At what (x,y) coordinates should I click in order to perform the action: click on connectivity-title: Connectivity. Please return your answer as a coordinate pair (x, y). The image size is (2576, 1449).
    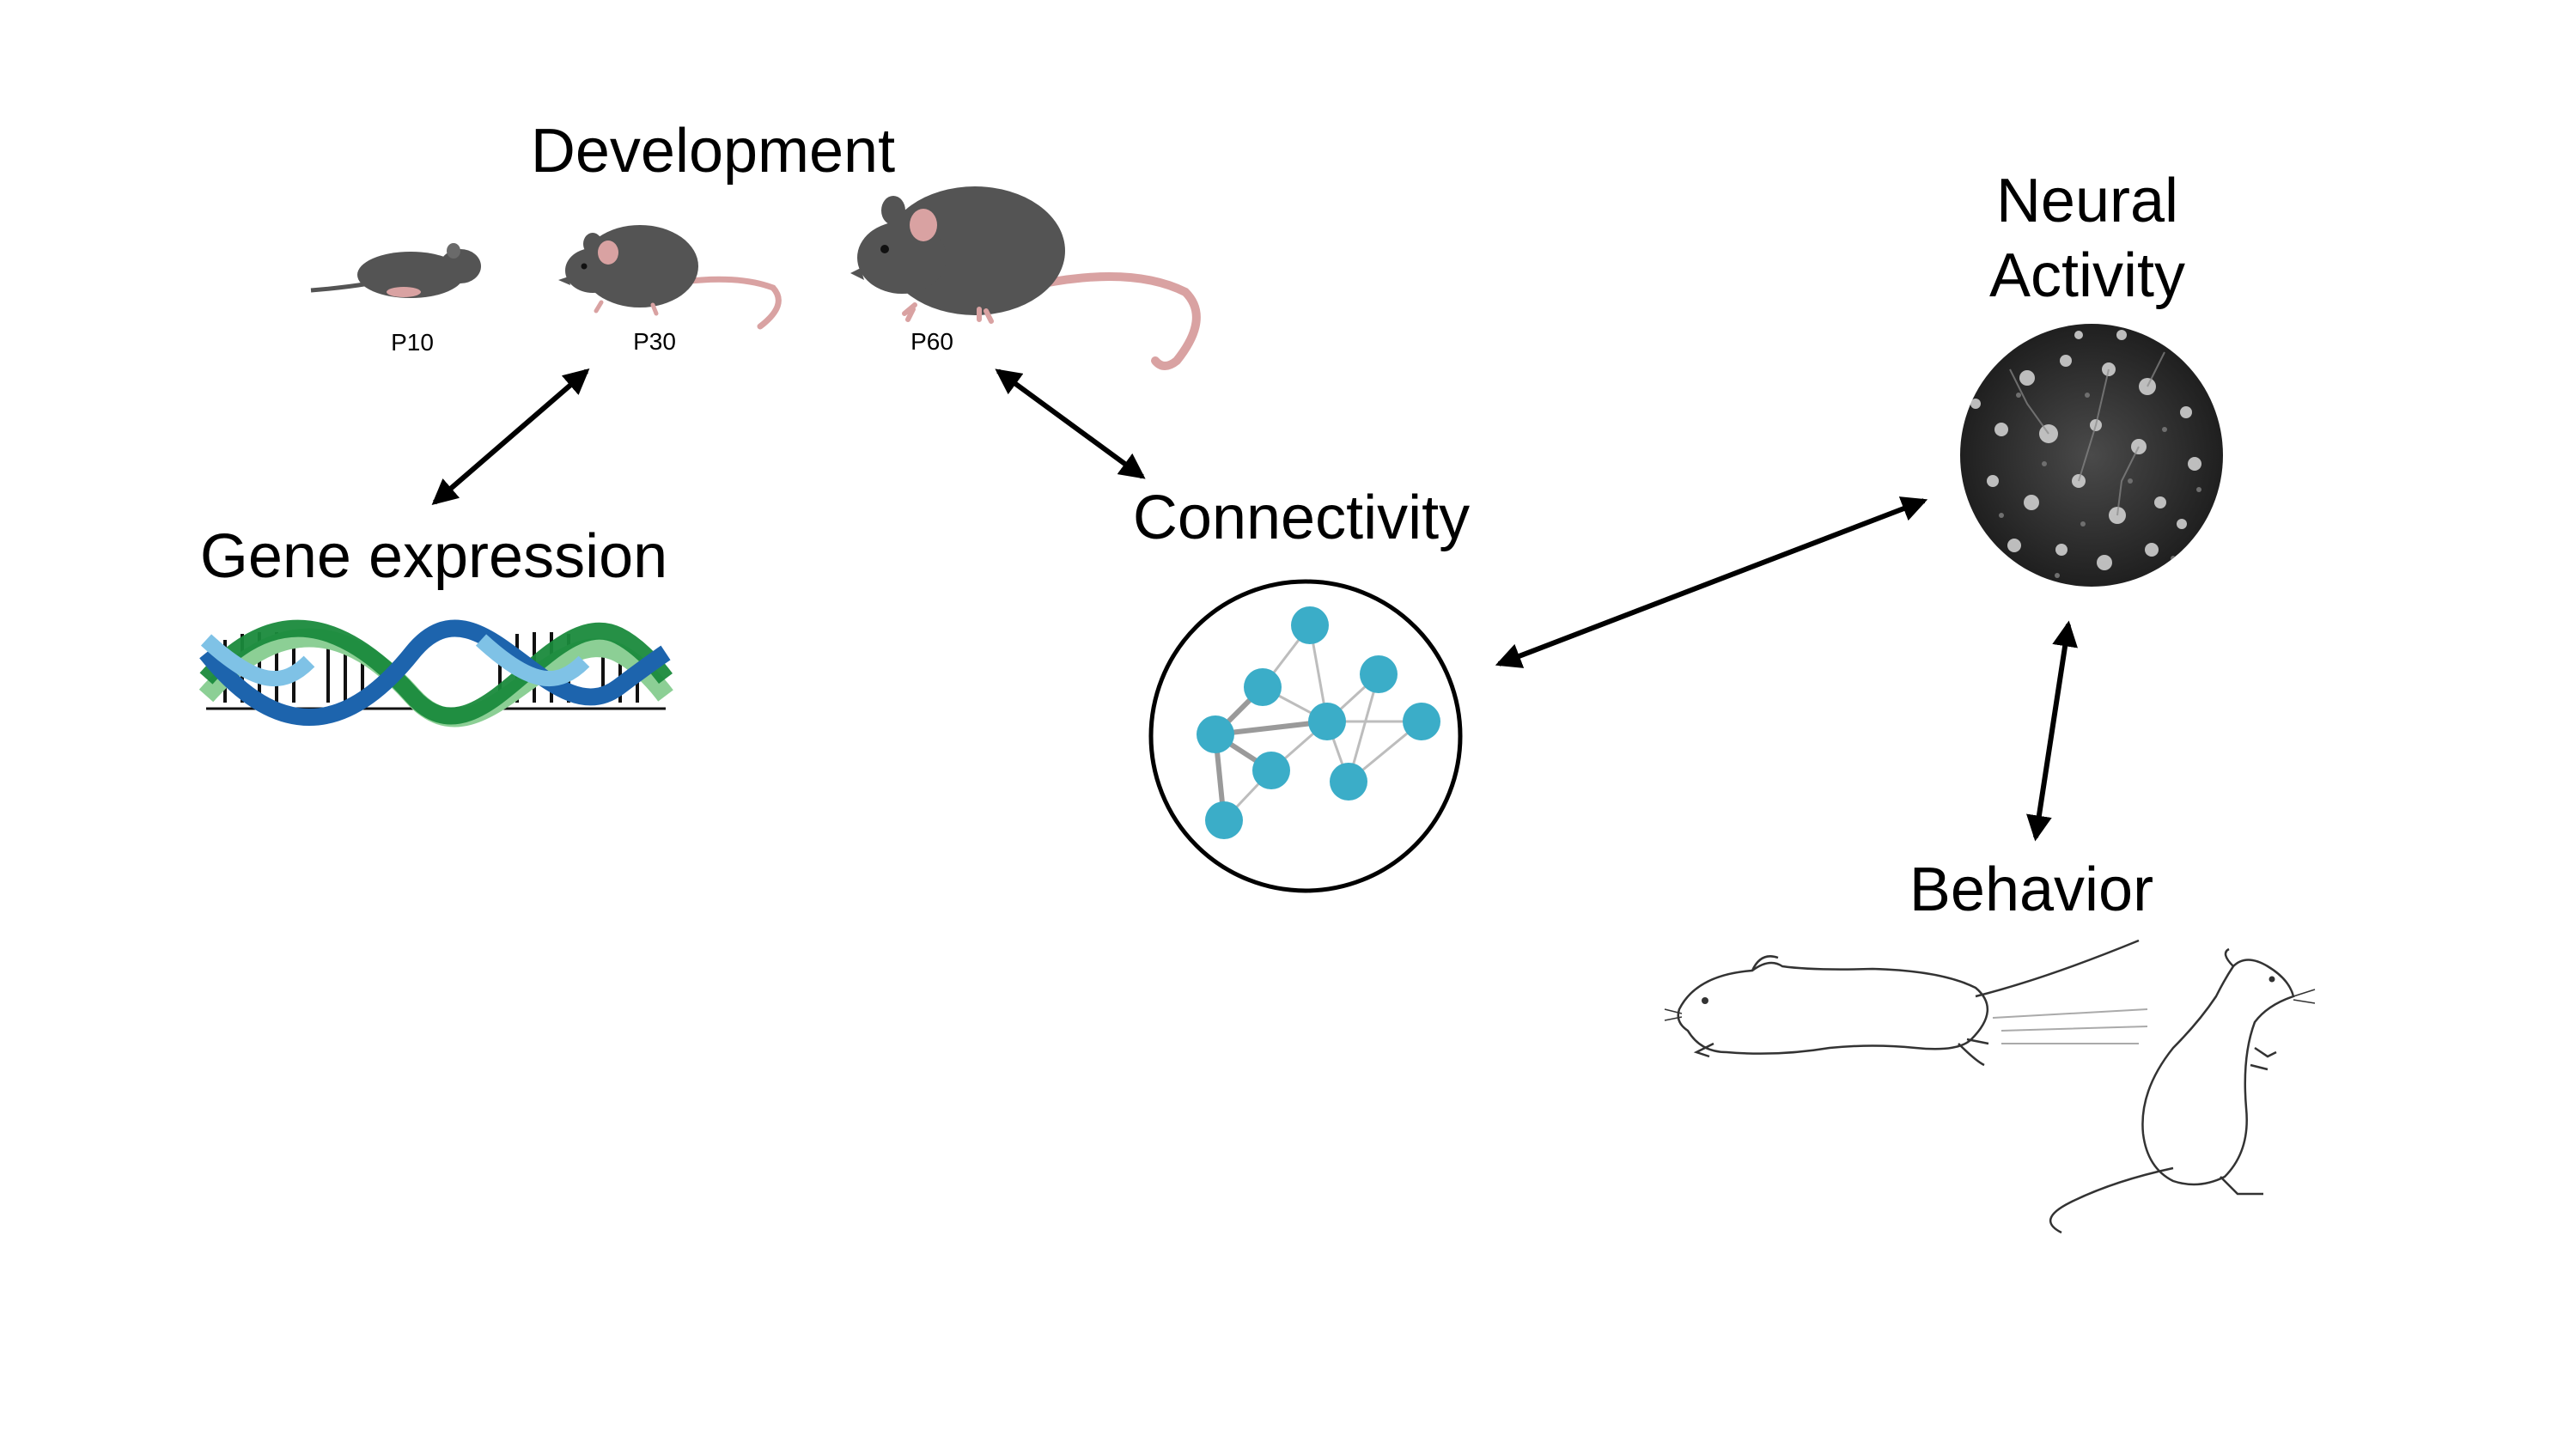
    Looking at the image, I should click on (1301, 518).